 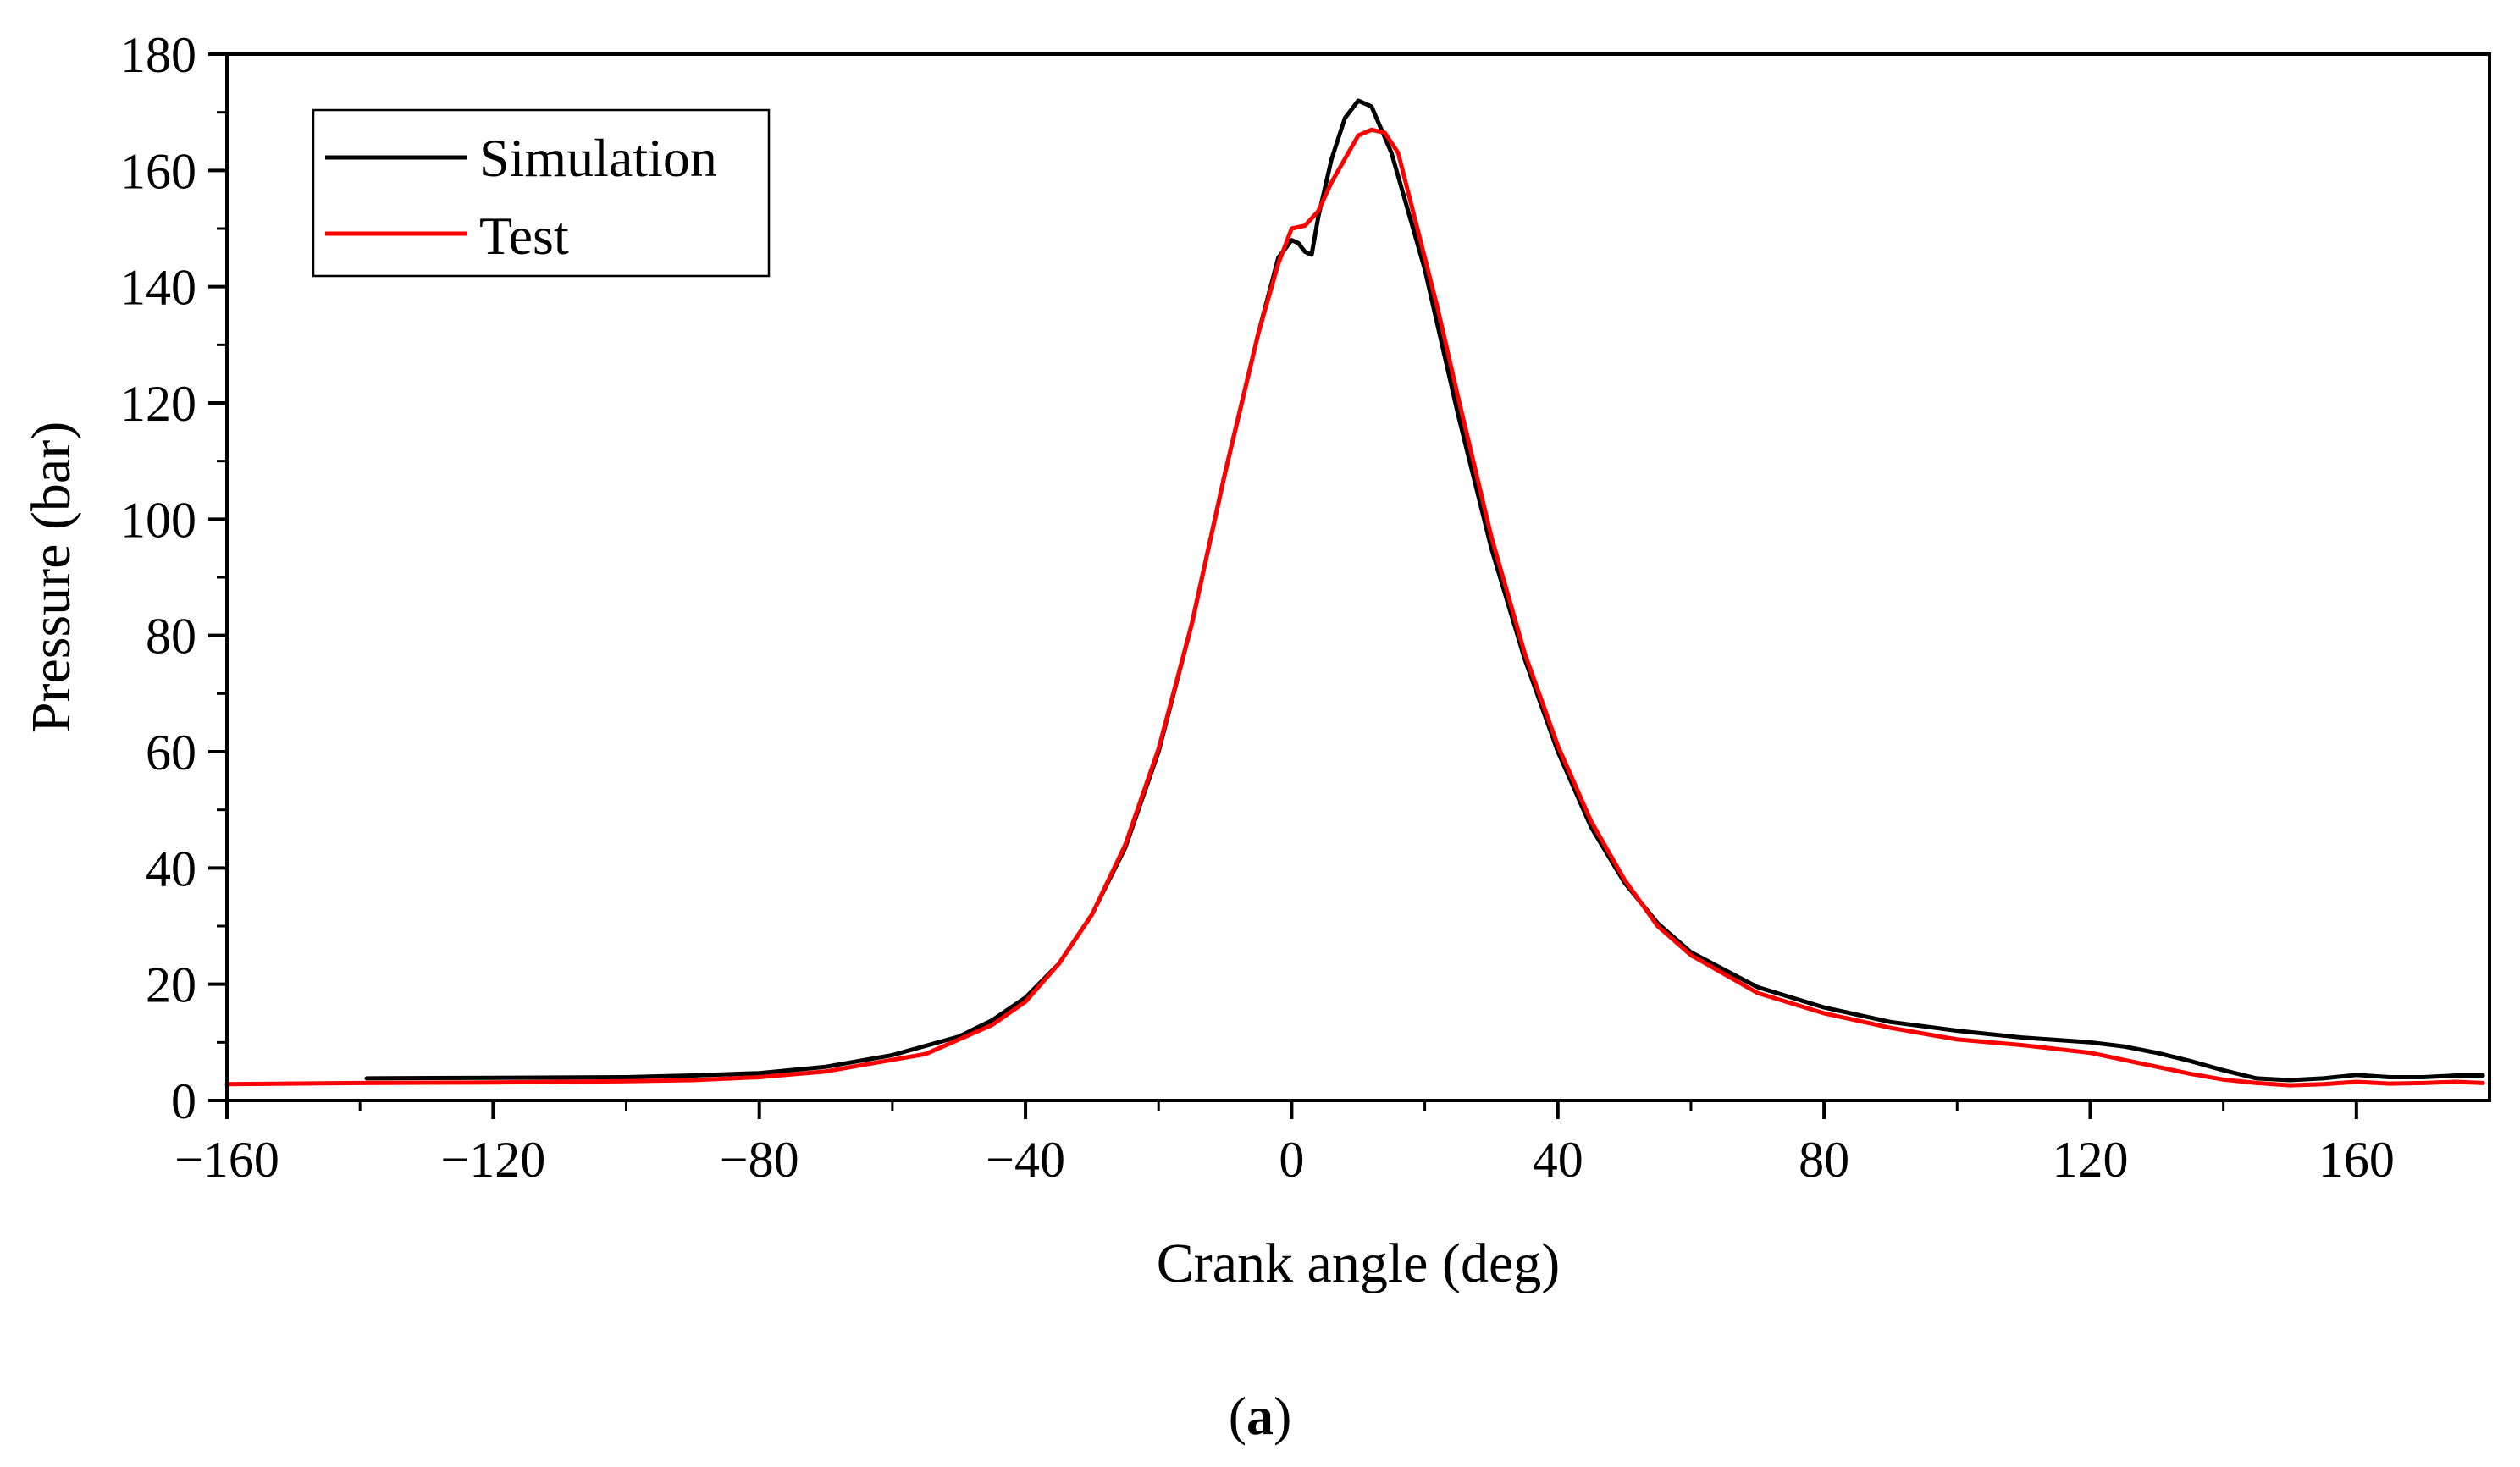 I want to click on x-tick-label: −80, so click(x=760, y=1160).